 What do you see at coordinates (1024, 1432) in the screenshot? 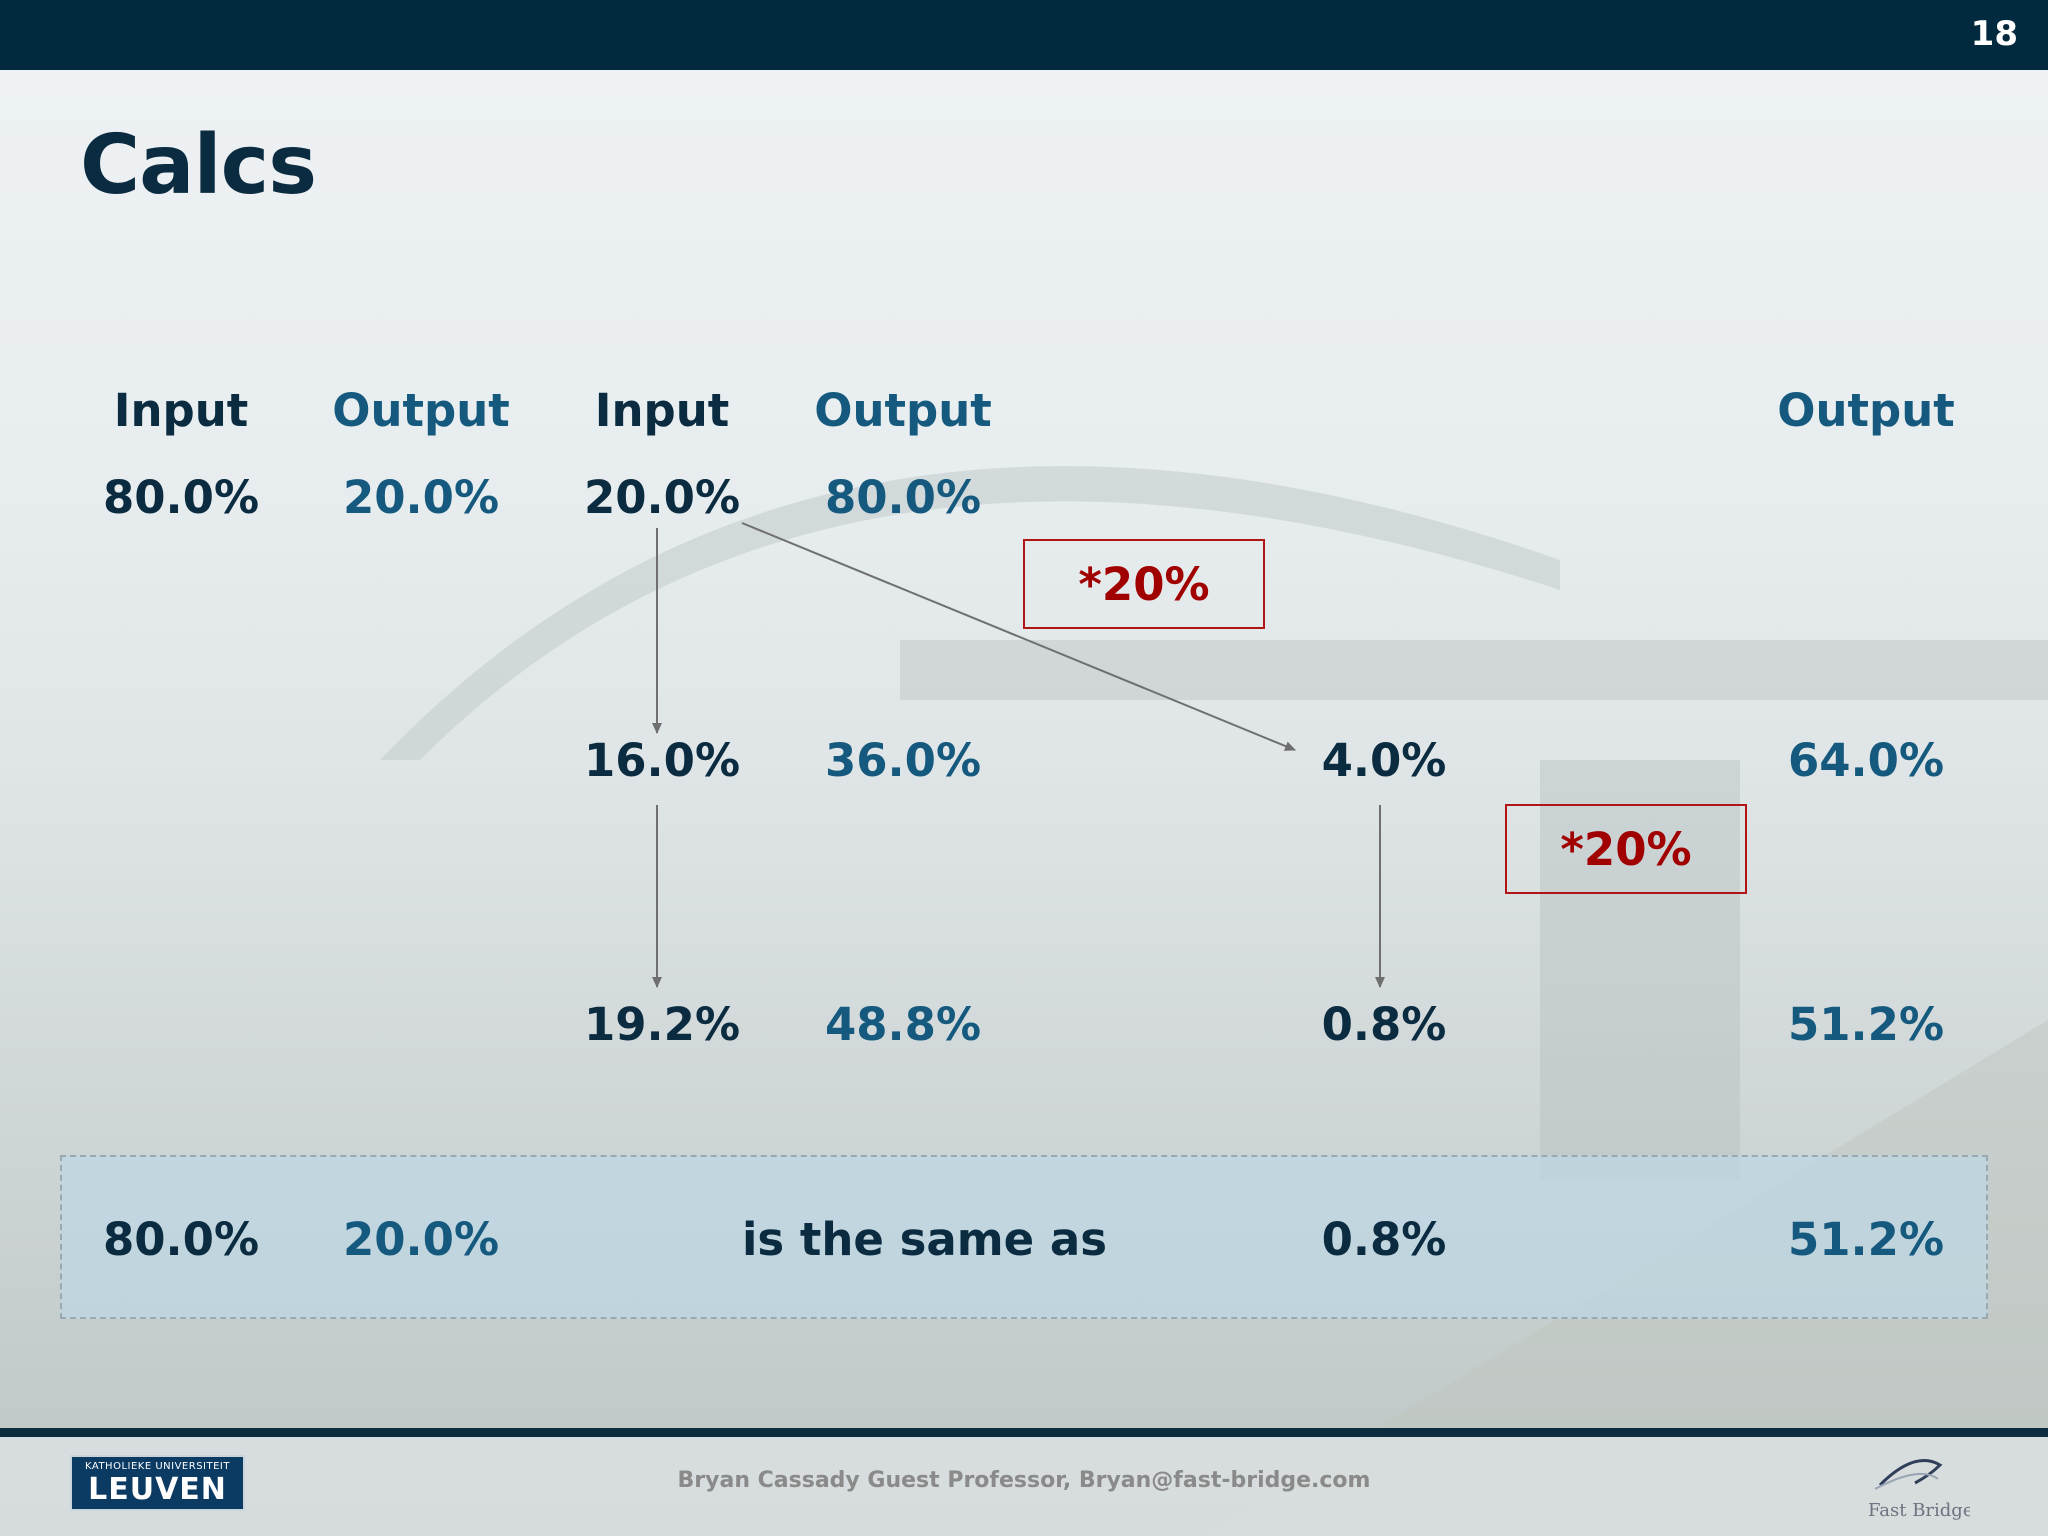
I see `footer-divider` at bounding box center [1024, 1432].